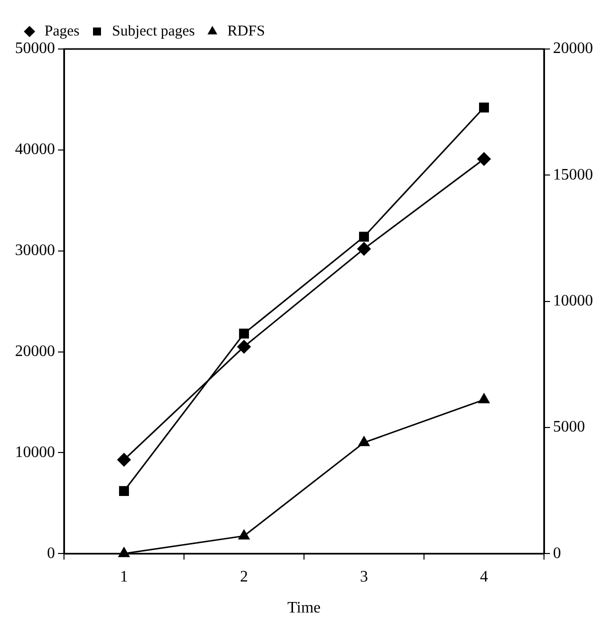 The image size is (608, 634). I want to click on y-tick-label: 20000, so click(35, 351).